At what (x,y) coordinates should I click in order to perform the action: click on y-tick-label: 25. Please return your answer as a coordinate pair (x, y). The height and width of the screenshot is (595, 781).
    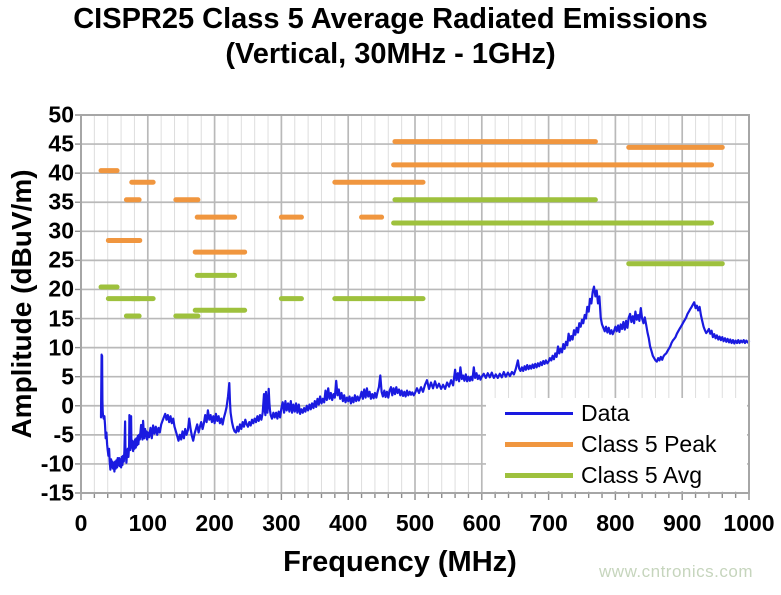
    Looking at the image, I should click on (61, 259).